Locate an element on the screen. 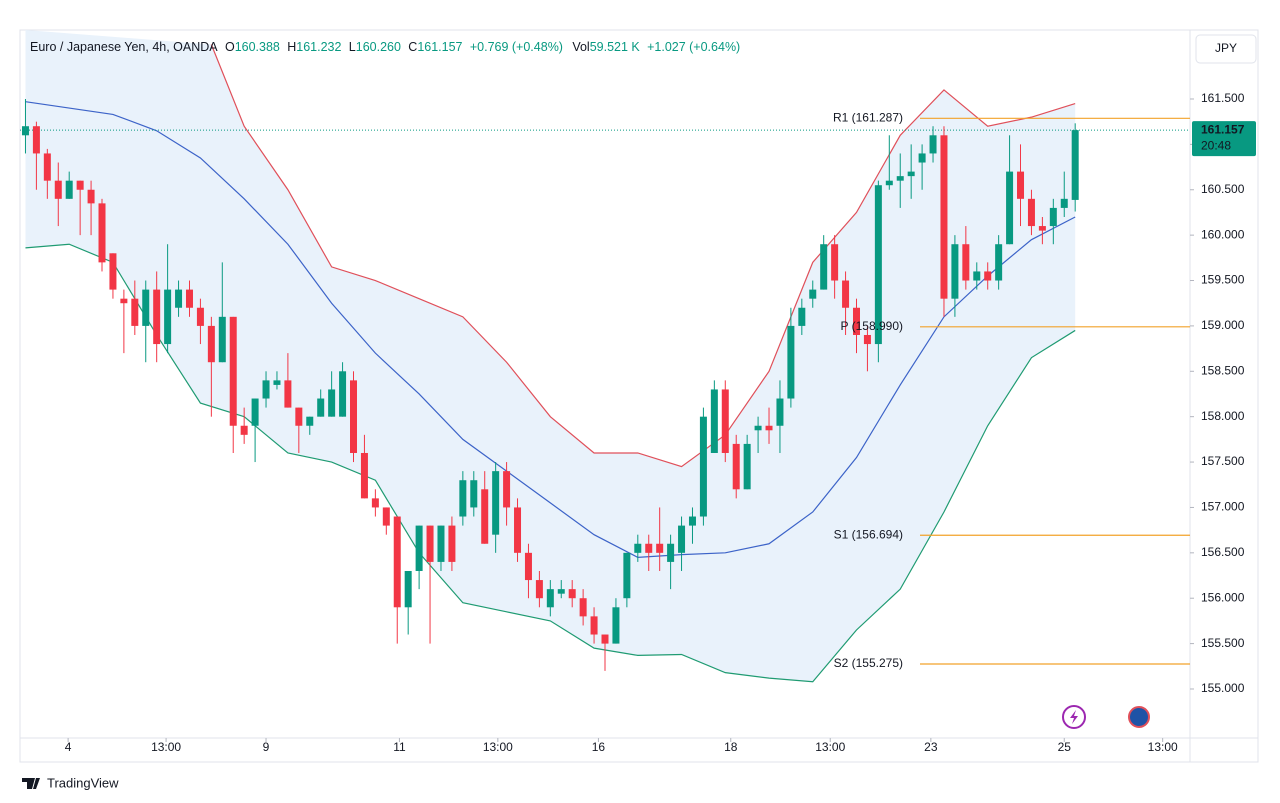 Image resolution: width=1280 pixels, height=803 pixels. volume-value: 59.521 K is located at coordinates (615, 47).